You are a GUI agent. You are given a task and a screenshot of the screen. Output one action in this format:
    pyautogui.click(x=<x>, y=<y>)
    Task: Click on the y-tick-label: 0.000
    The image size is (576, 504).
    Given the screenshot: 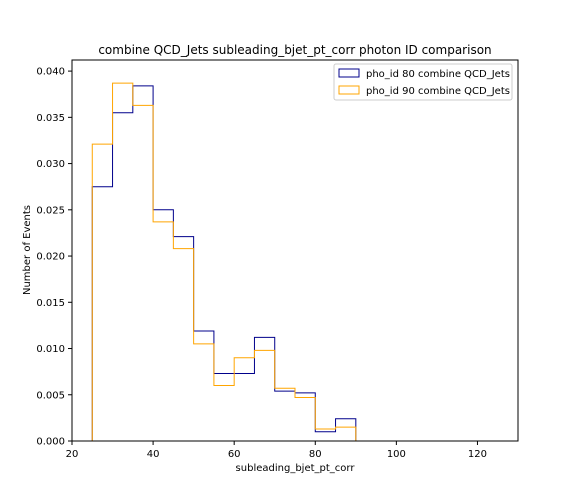 What is the action you would take?
    pyautogui.click(x=50, y=442)
    